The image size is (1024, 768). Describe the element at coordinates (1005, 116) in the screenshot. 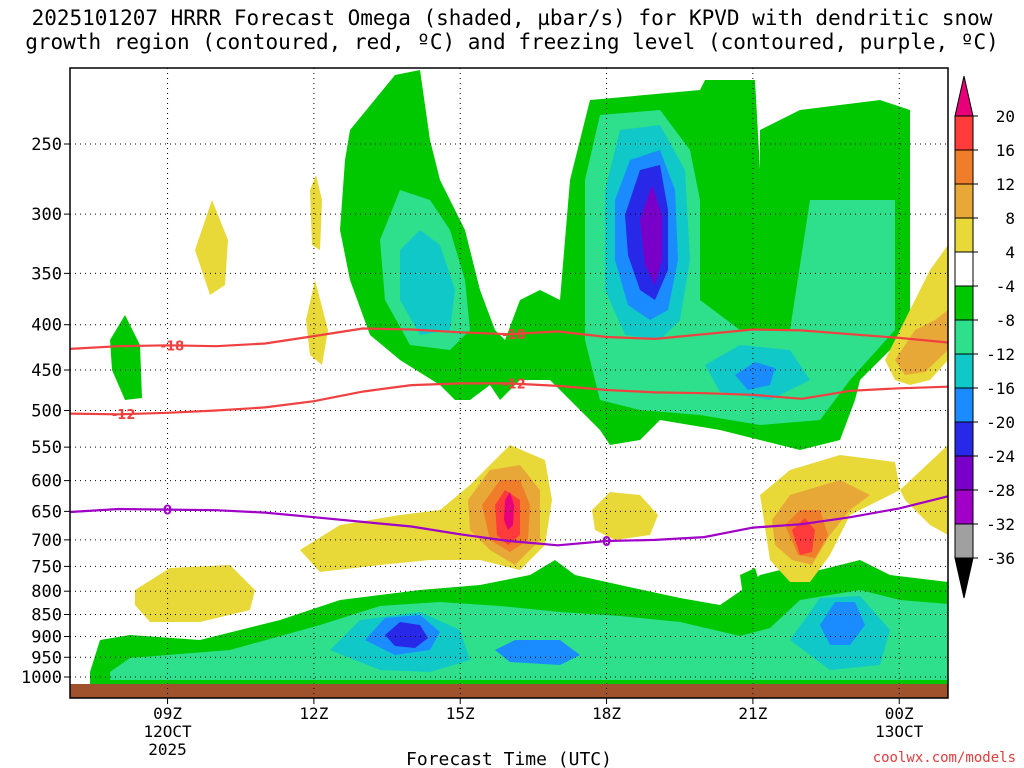

I see `colorbar-label: 20` at that location.